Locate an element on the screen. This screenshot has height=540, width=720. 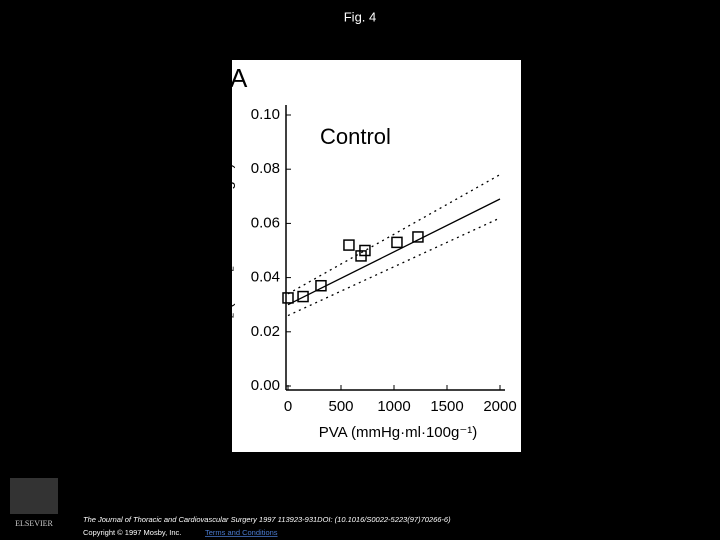
annotation: Control is located at coordinates (355, 136).